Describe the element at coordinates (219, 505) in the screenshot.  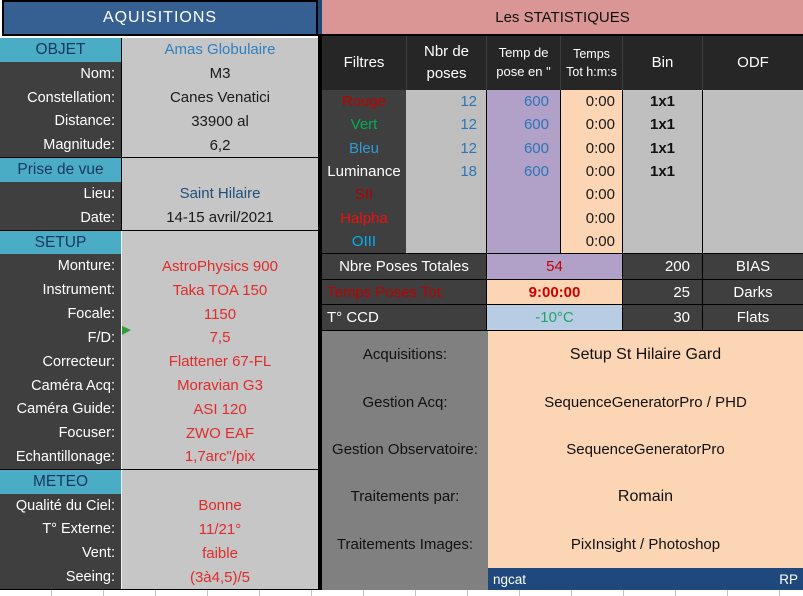
I see `row-value-cell: Bonne` at that location.